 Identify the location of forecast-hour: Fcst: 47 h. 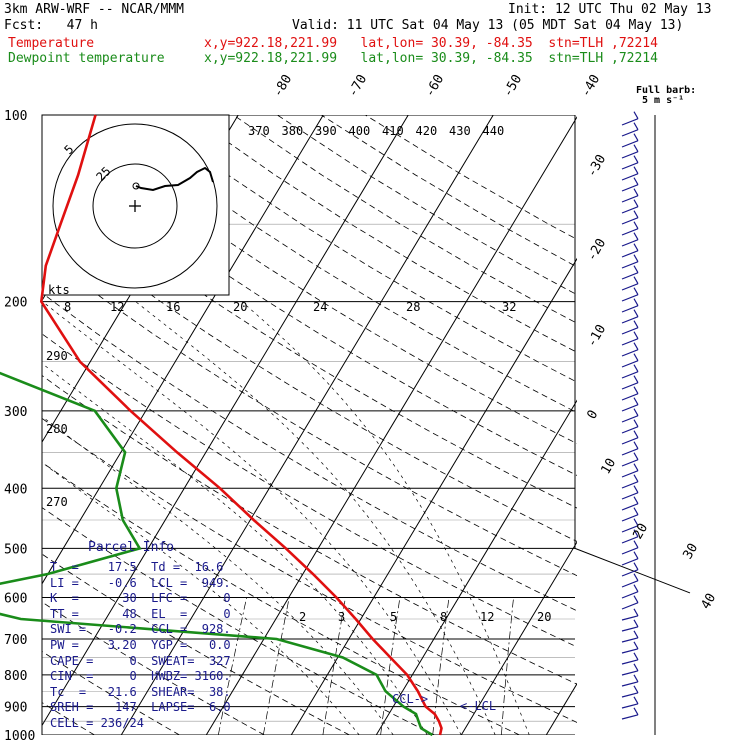
(51, 25).